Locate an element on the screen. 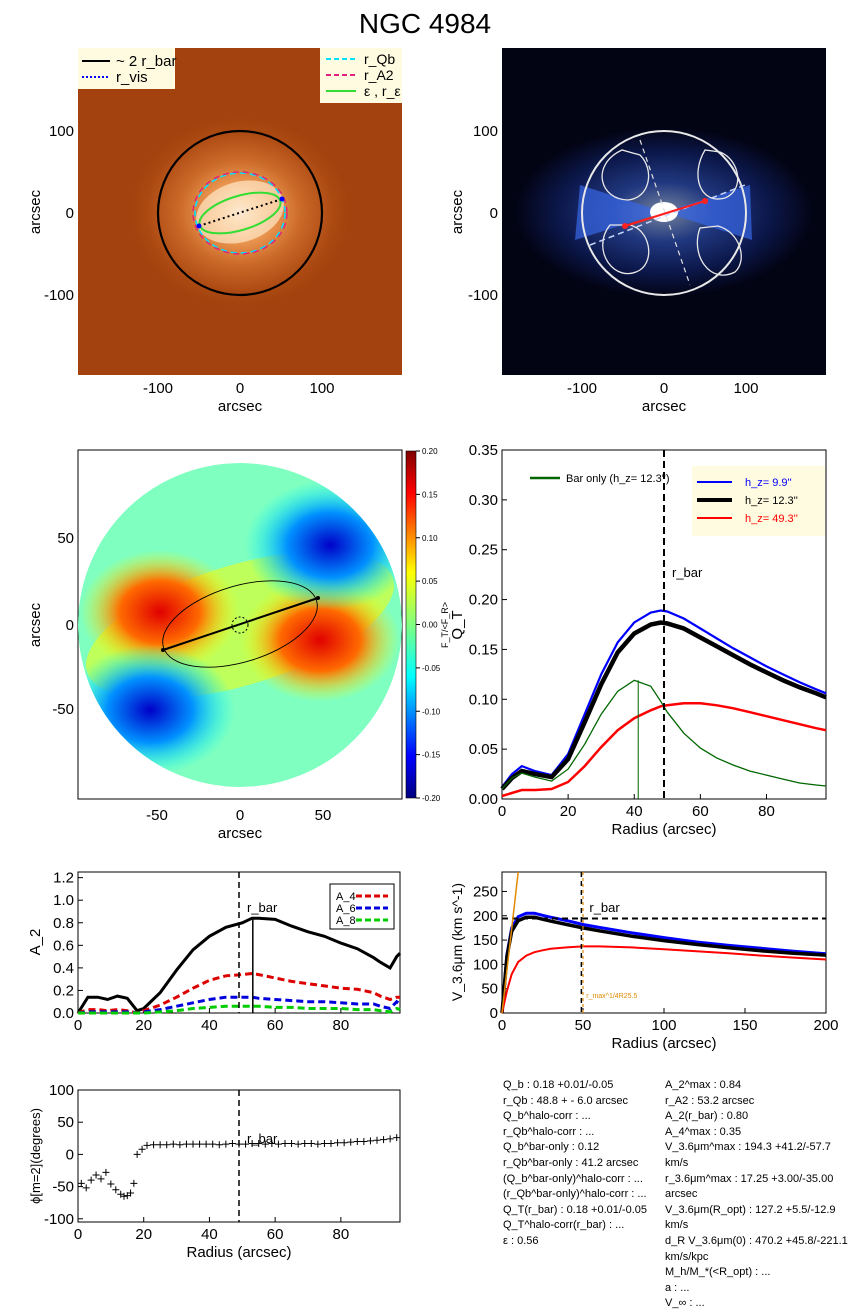  colorbar-ticks: 0.20 0.15 0.10 0.05 0.00 -0.05 -0.10 -0.15 -0.20 is located at coordinates (428, 625).